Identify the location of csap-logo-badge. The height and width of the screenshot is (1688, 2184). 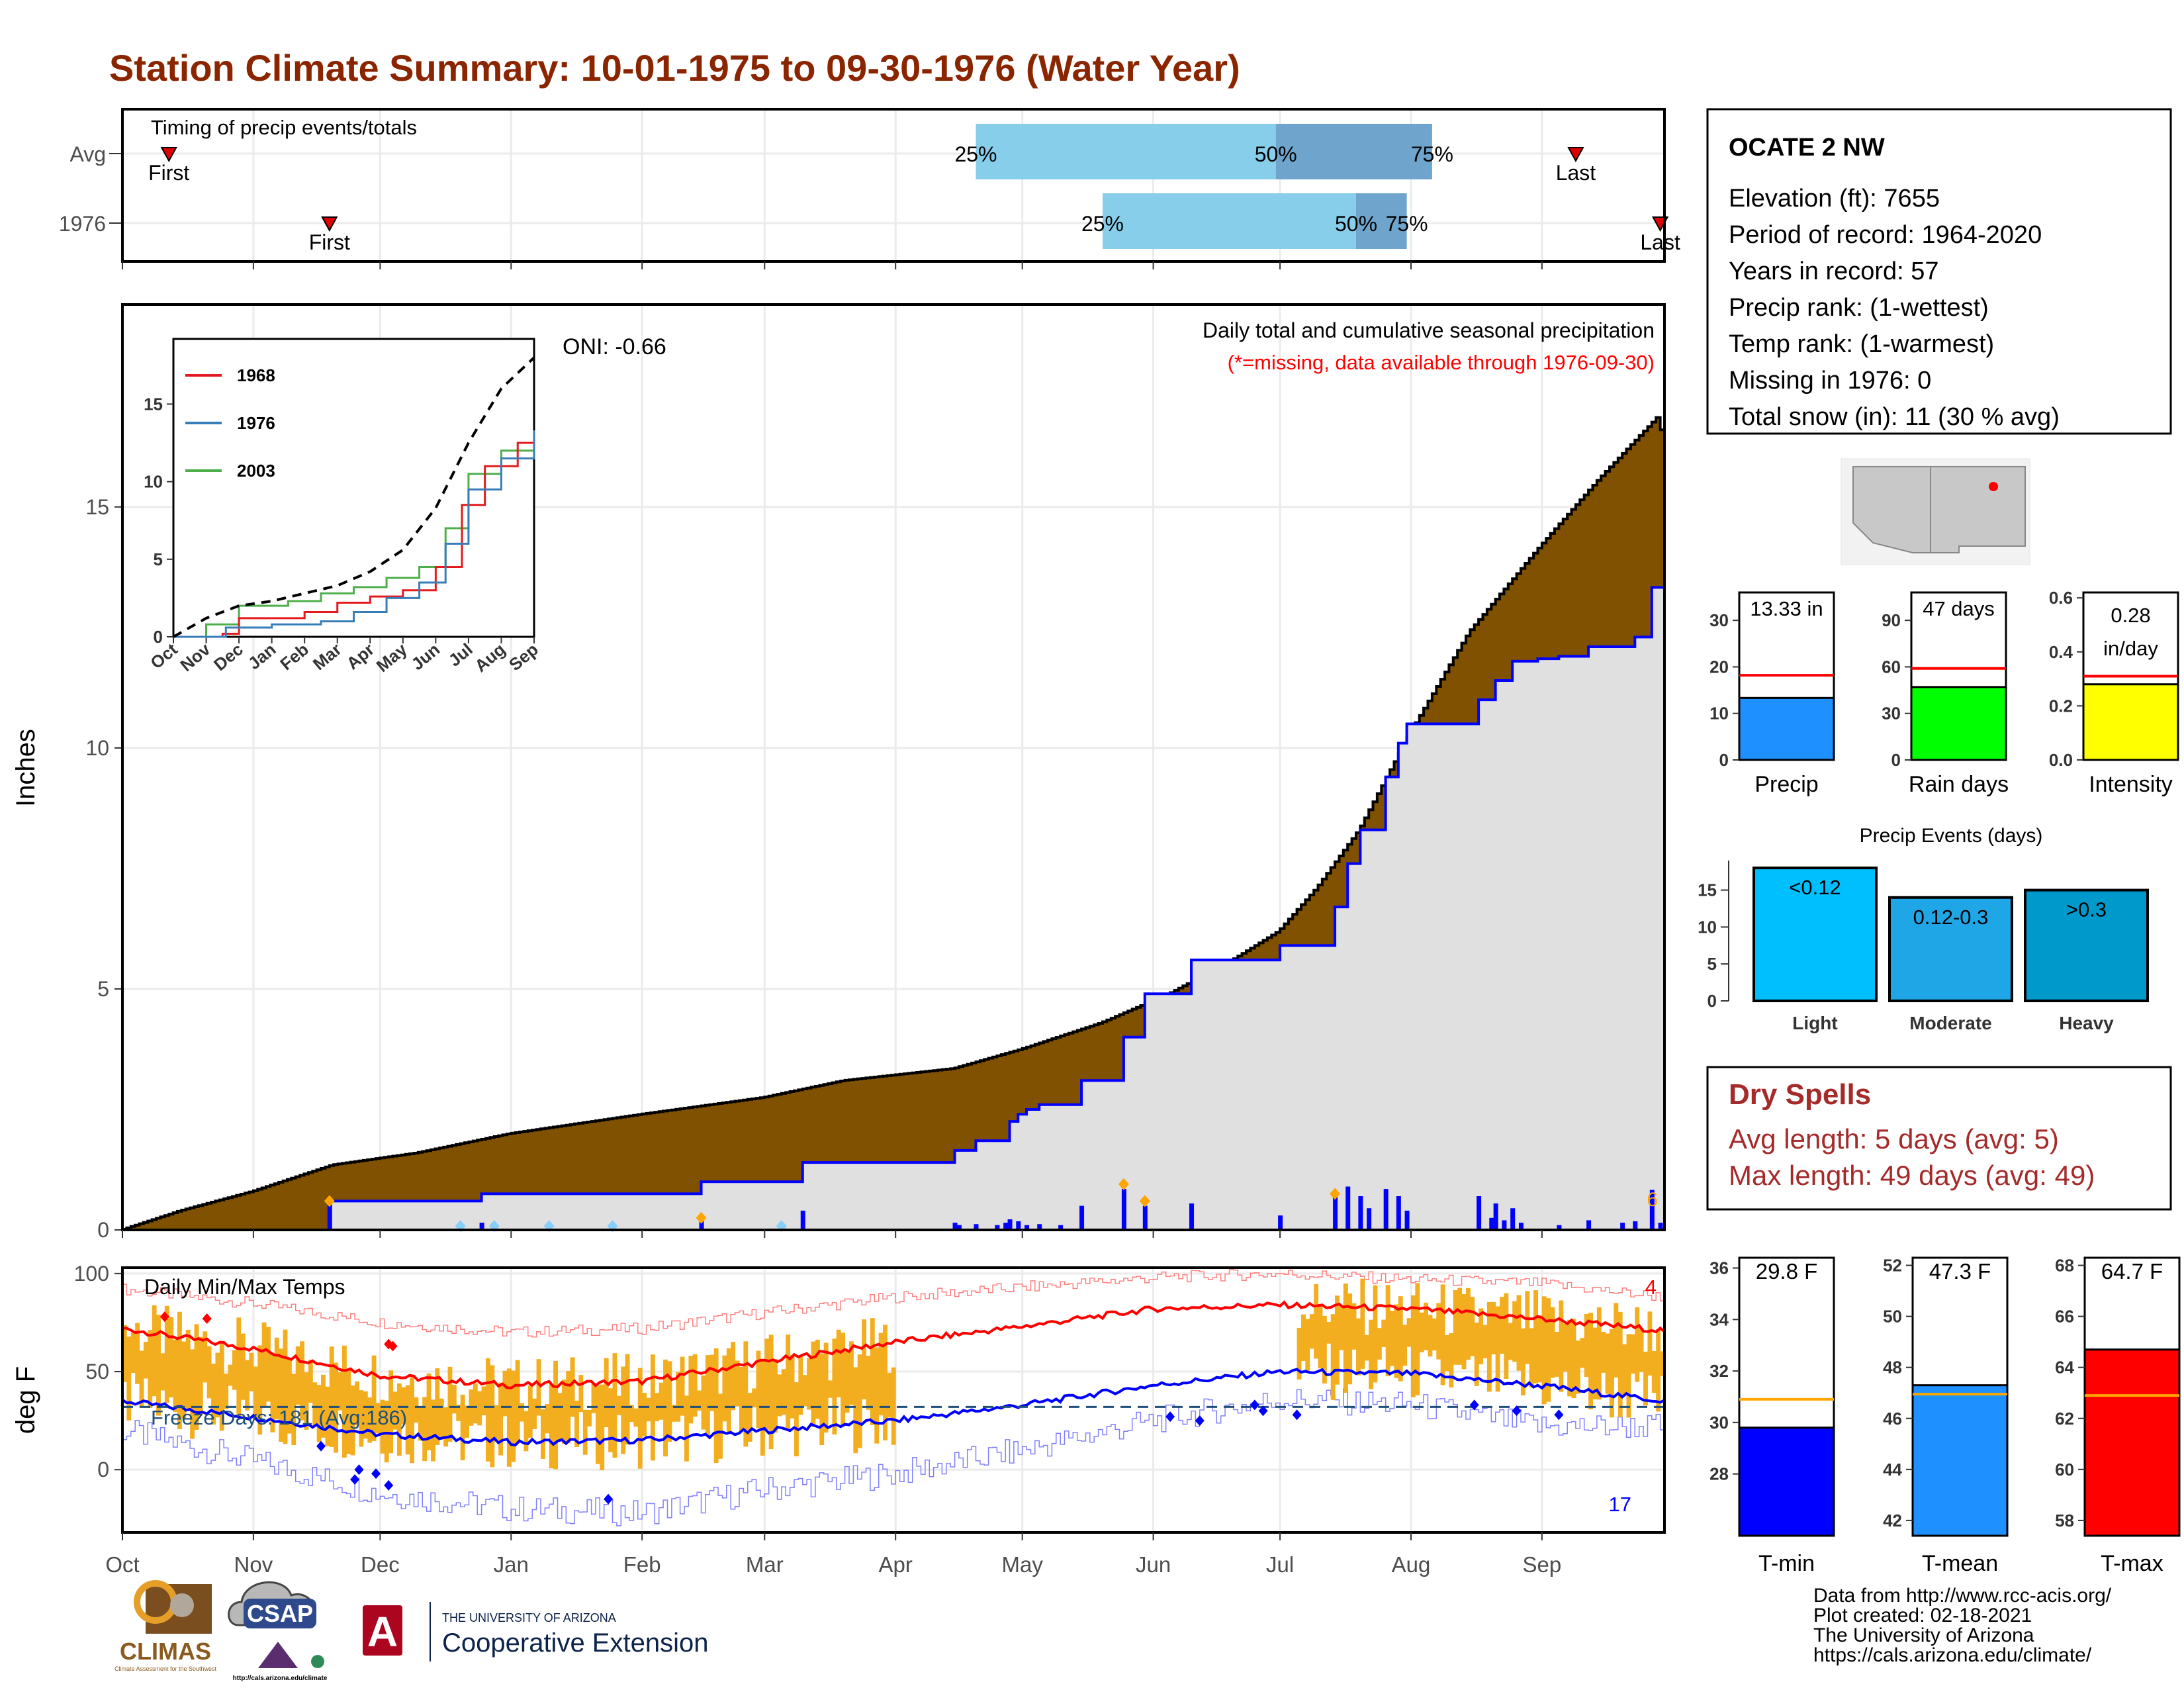
(280, 1614).